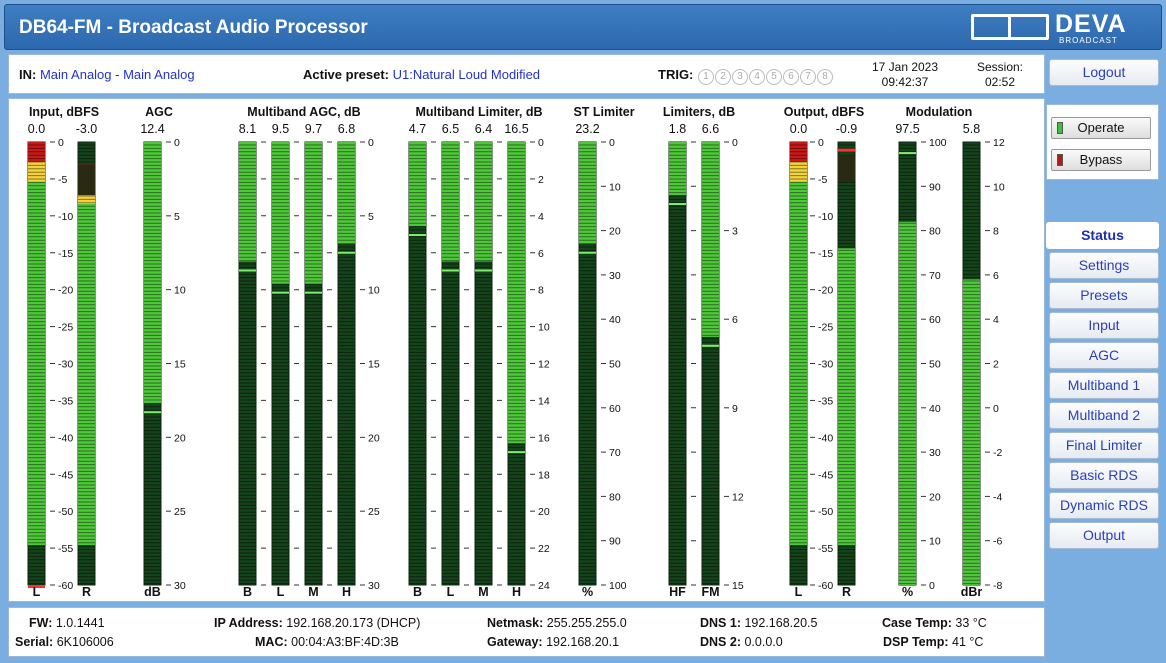 This screenshot has height=663, width=1166. Describe the element at coordinates (935, 409) in the screenshot. I see `modulation-pct-scale-tick-label: 40` at that location.